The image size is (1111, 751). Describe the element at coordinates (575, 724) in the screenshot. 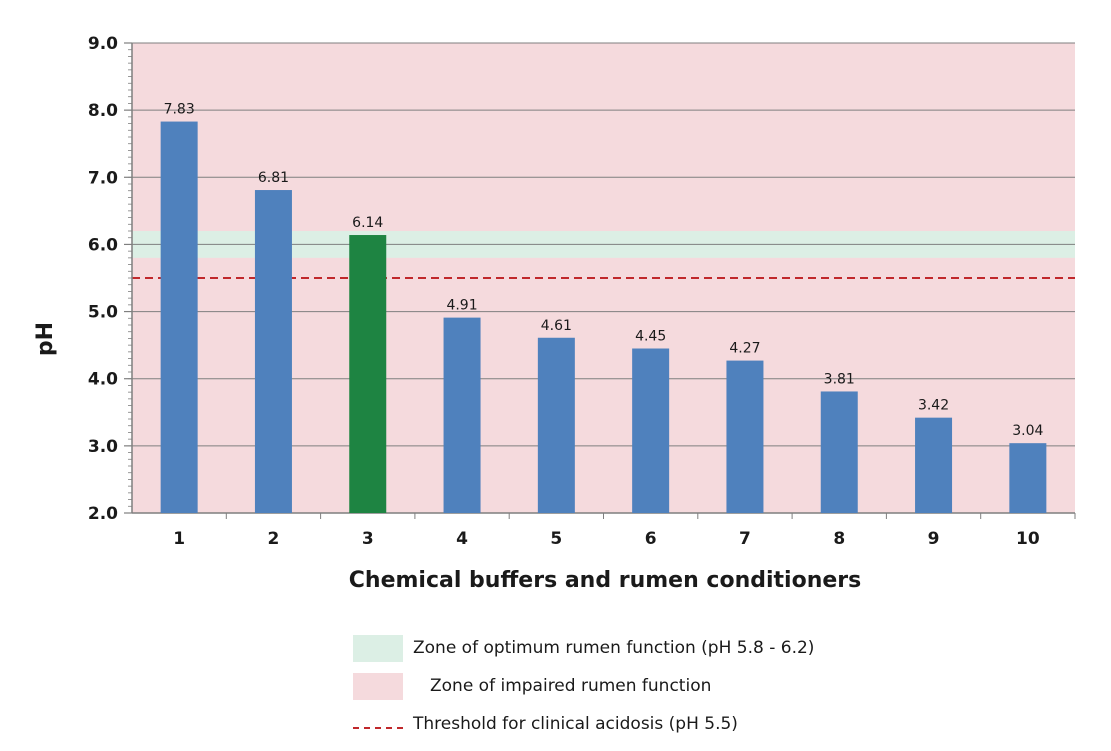

I see `legend-label-threshold: Threshold for clinical acidosis (pH 5.5)` at that location.